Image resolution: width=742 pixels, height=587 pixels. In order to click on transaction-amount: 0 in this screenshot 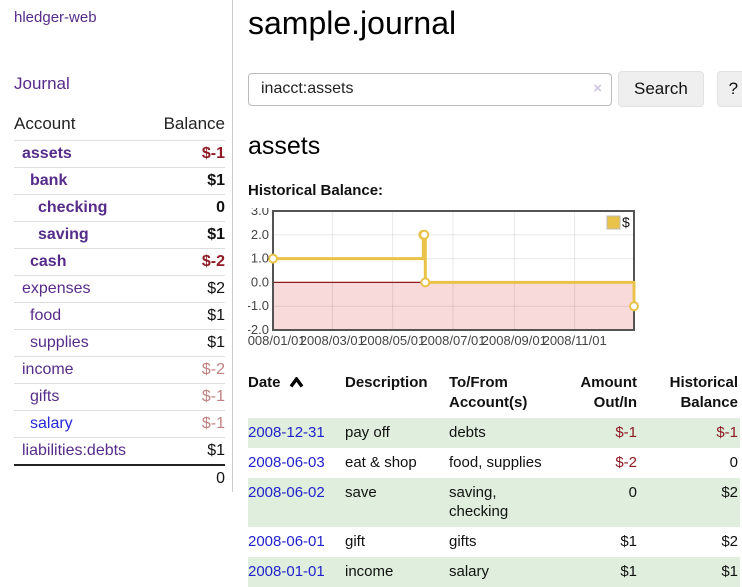, I will do `click(632, 492)`.